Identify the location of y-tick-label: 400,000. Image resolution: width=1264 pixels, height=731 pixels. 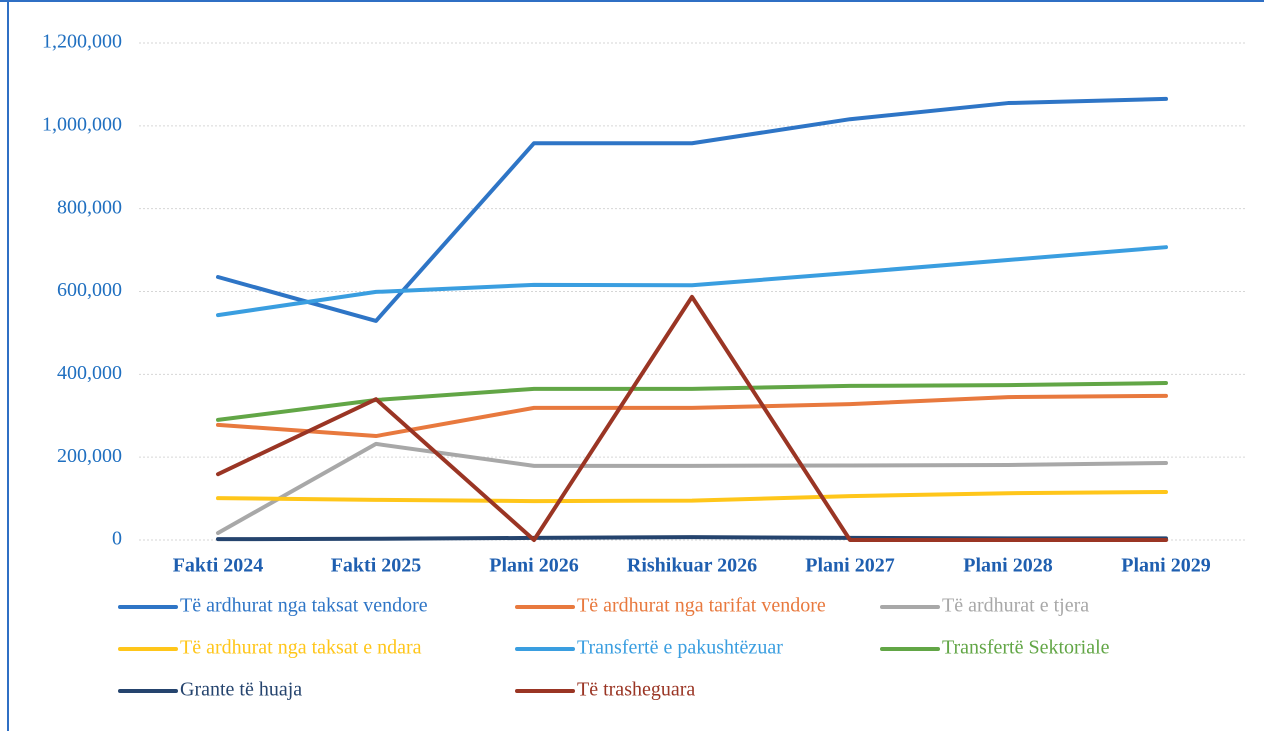
(89, 373).